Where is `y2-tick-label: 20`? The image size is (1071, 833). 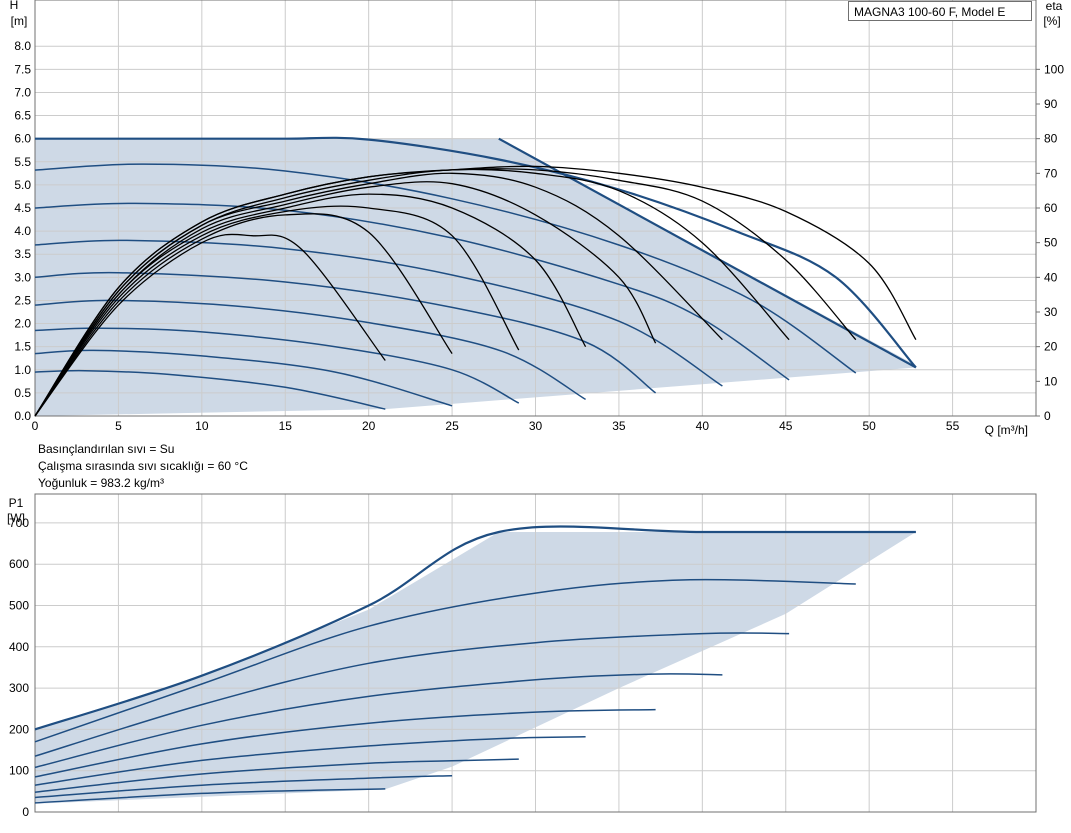
y2-tick-label: 20 is located at coordinates (1051, 347).